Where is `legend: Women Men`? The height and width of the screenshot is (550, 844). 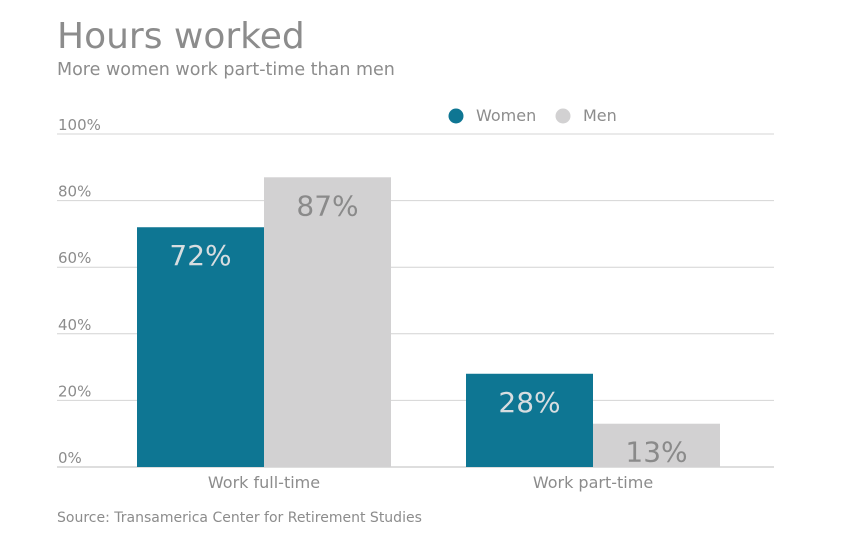
legend: Women Men is located at coordinates (532, 115).